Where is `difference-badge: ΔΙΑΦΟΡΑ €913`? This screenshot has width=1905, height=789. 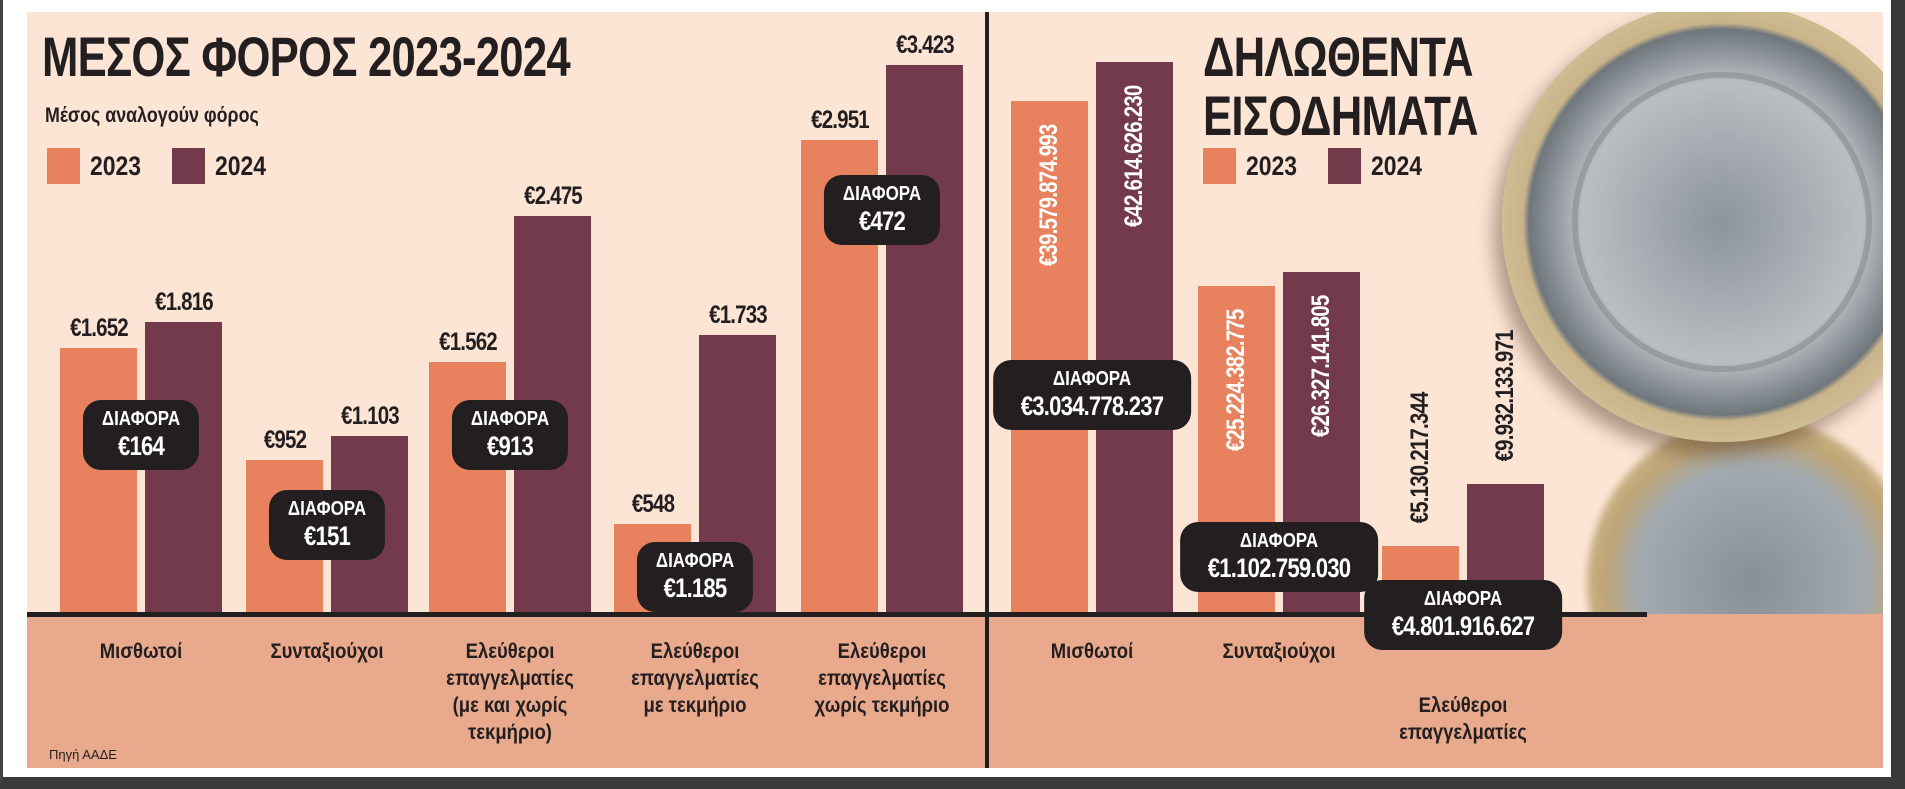 difference-badge: ΔΙΑΦΟΡΑ €913 is located at coordinates (510, 435).